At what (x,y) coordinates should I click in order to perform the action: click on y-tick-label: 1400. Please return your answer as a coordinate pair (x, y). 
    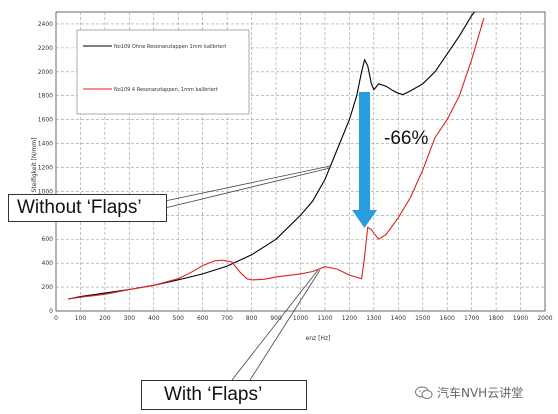
    Looking at the image, I should click on (45, 144).